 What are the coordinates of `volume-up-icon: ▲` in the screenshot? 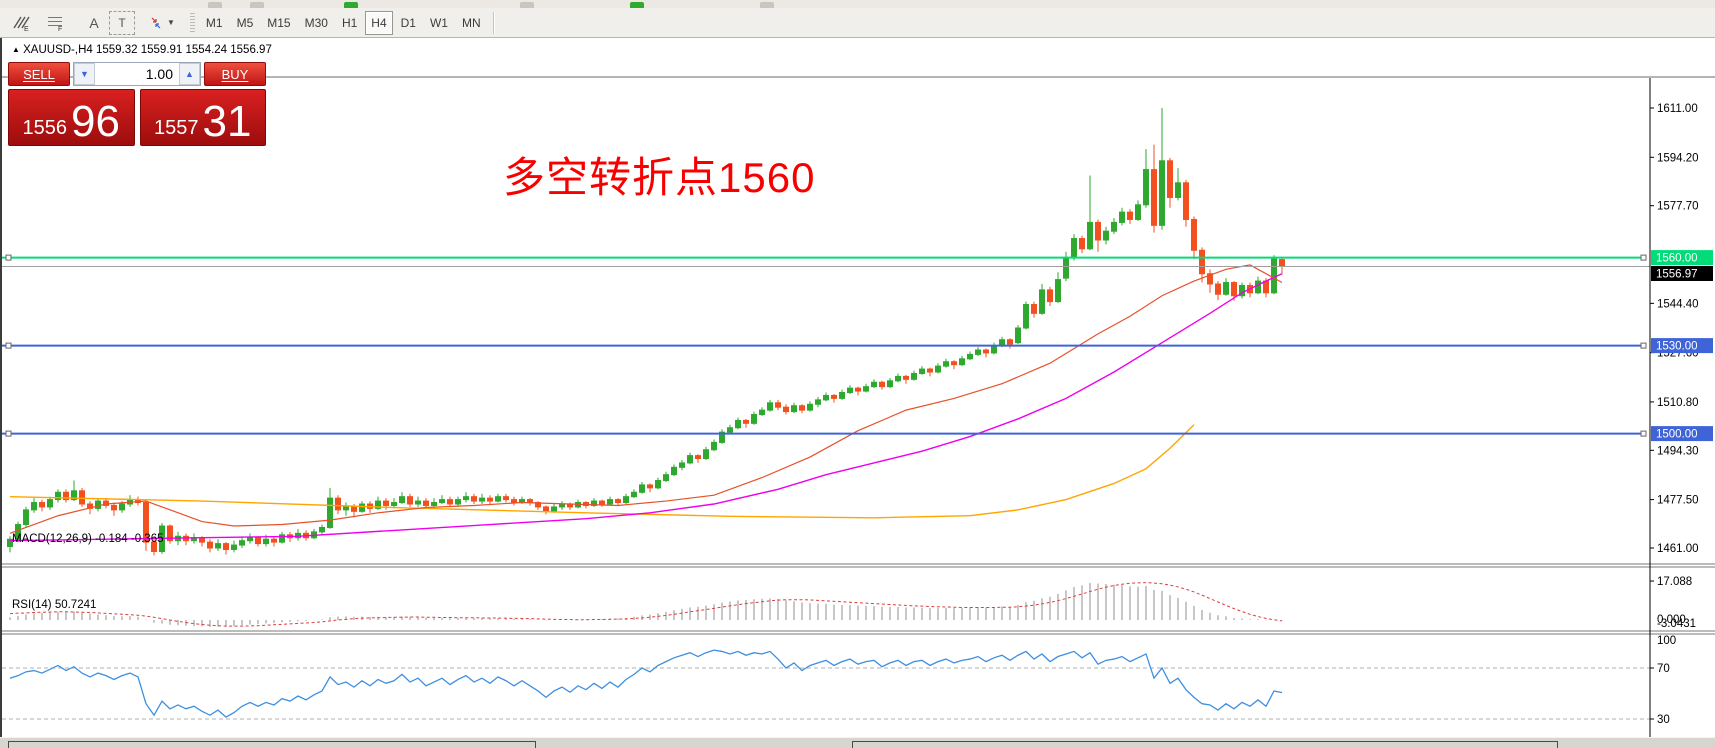 It's located at (189, 74).